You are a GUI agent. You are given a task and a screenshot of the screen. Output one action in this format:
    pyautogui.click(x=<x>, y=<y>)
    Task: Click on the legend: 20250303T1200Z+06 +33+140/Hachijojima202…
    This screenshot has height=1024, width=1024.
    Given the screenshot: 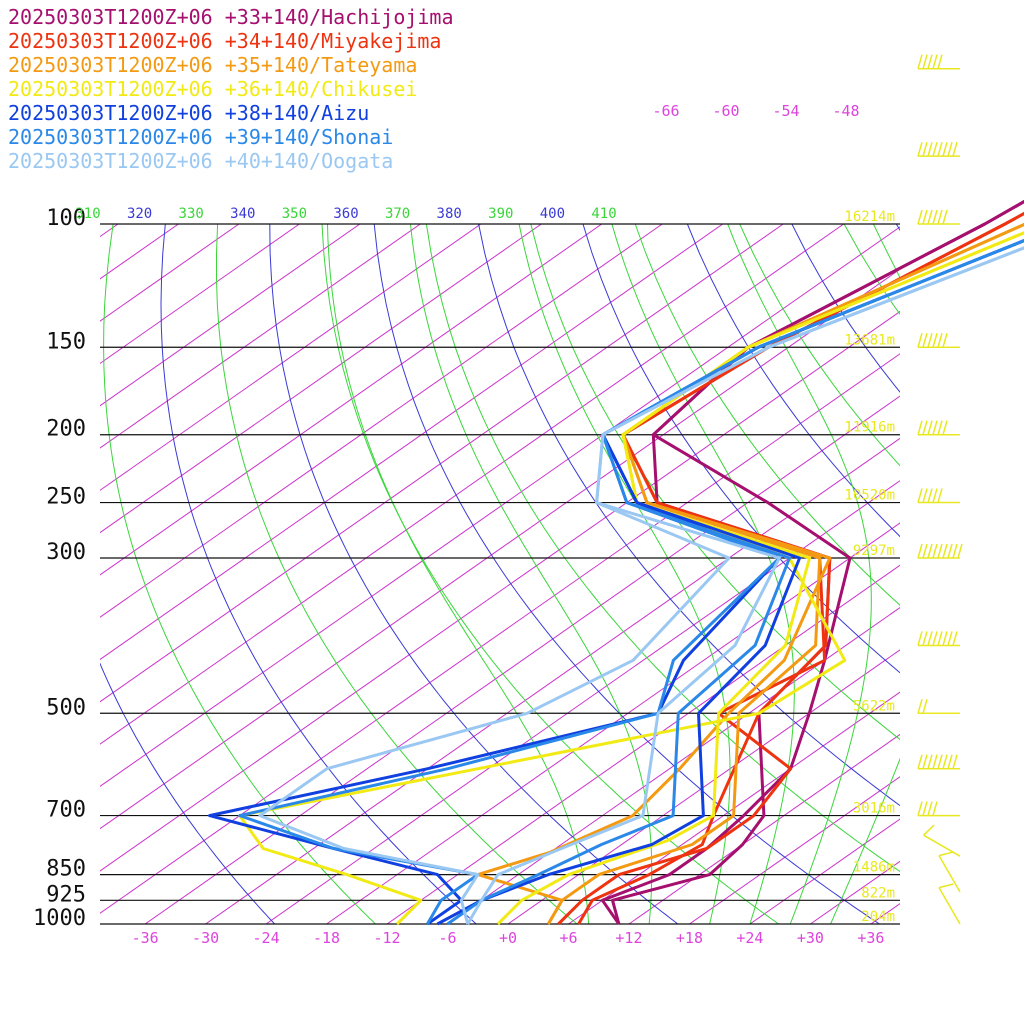 What is the action you would take?
    pyautogui.click(x=231, y=89)
    